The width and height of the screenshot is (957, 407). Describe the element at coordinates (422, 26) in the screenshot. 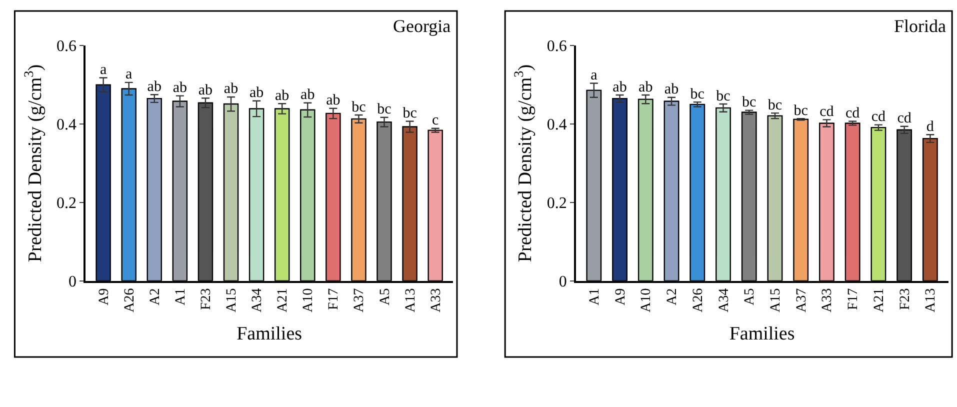

I see `chart-title: Georgia` at that location.